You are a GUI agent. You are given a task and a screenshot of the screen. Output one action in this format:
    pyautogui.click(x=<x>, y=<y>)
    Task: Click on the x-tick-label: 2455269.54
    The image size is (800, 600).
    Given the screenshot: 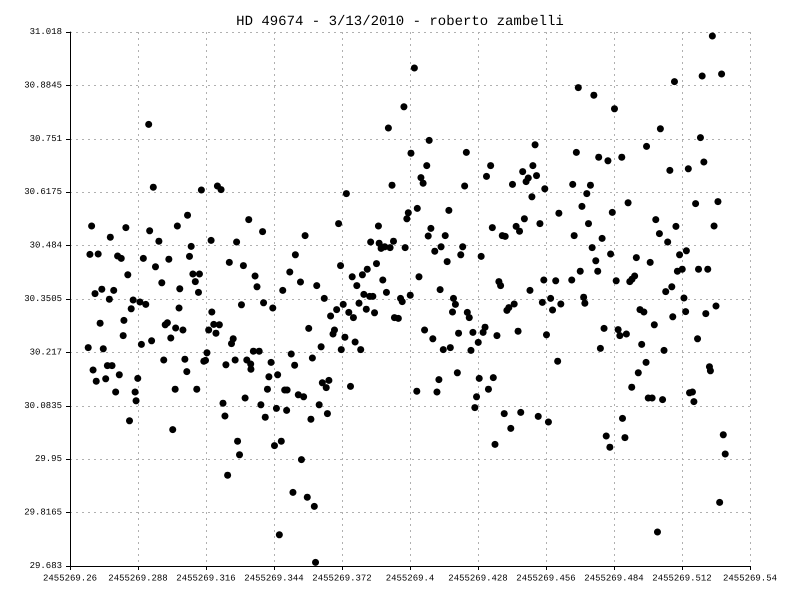 What is the action you would take?
    pyautogui.click(x=750, y=579)
    